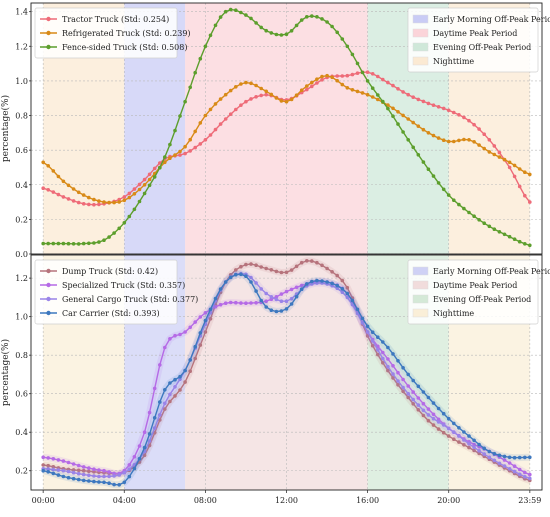  I want to click on legend-period-label: Evening Off-Peak Period, so click(482, 299).